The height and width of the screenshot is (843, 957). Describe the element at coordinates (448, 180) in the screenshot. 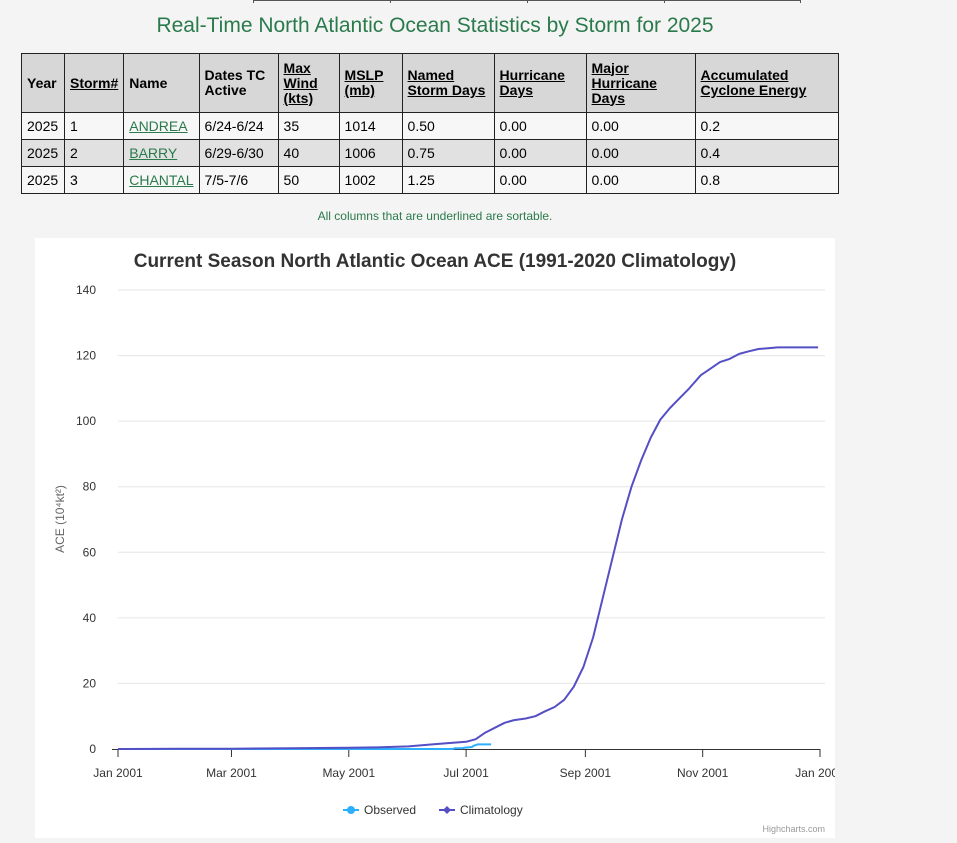

I see `cell-named-storm-days: 1.25` at that location.